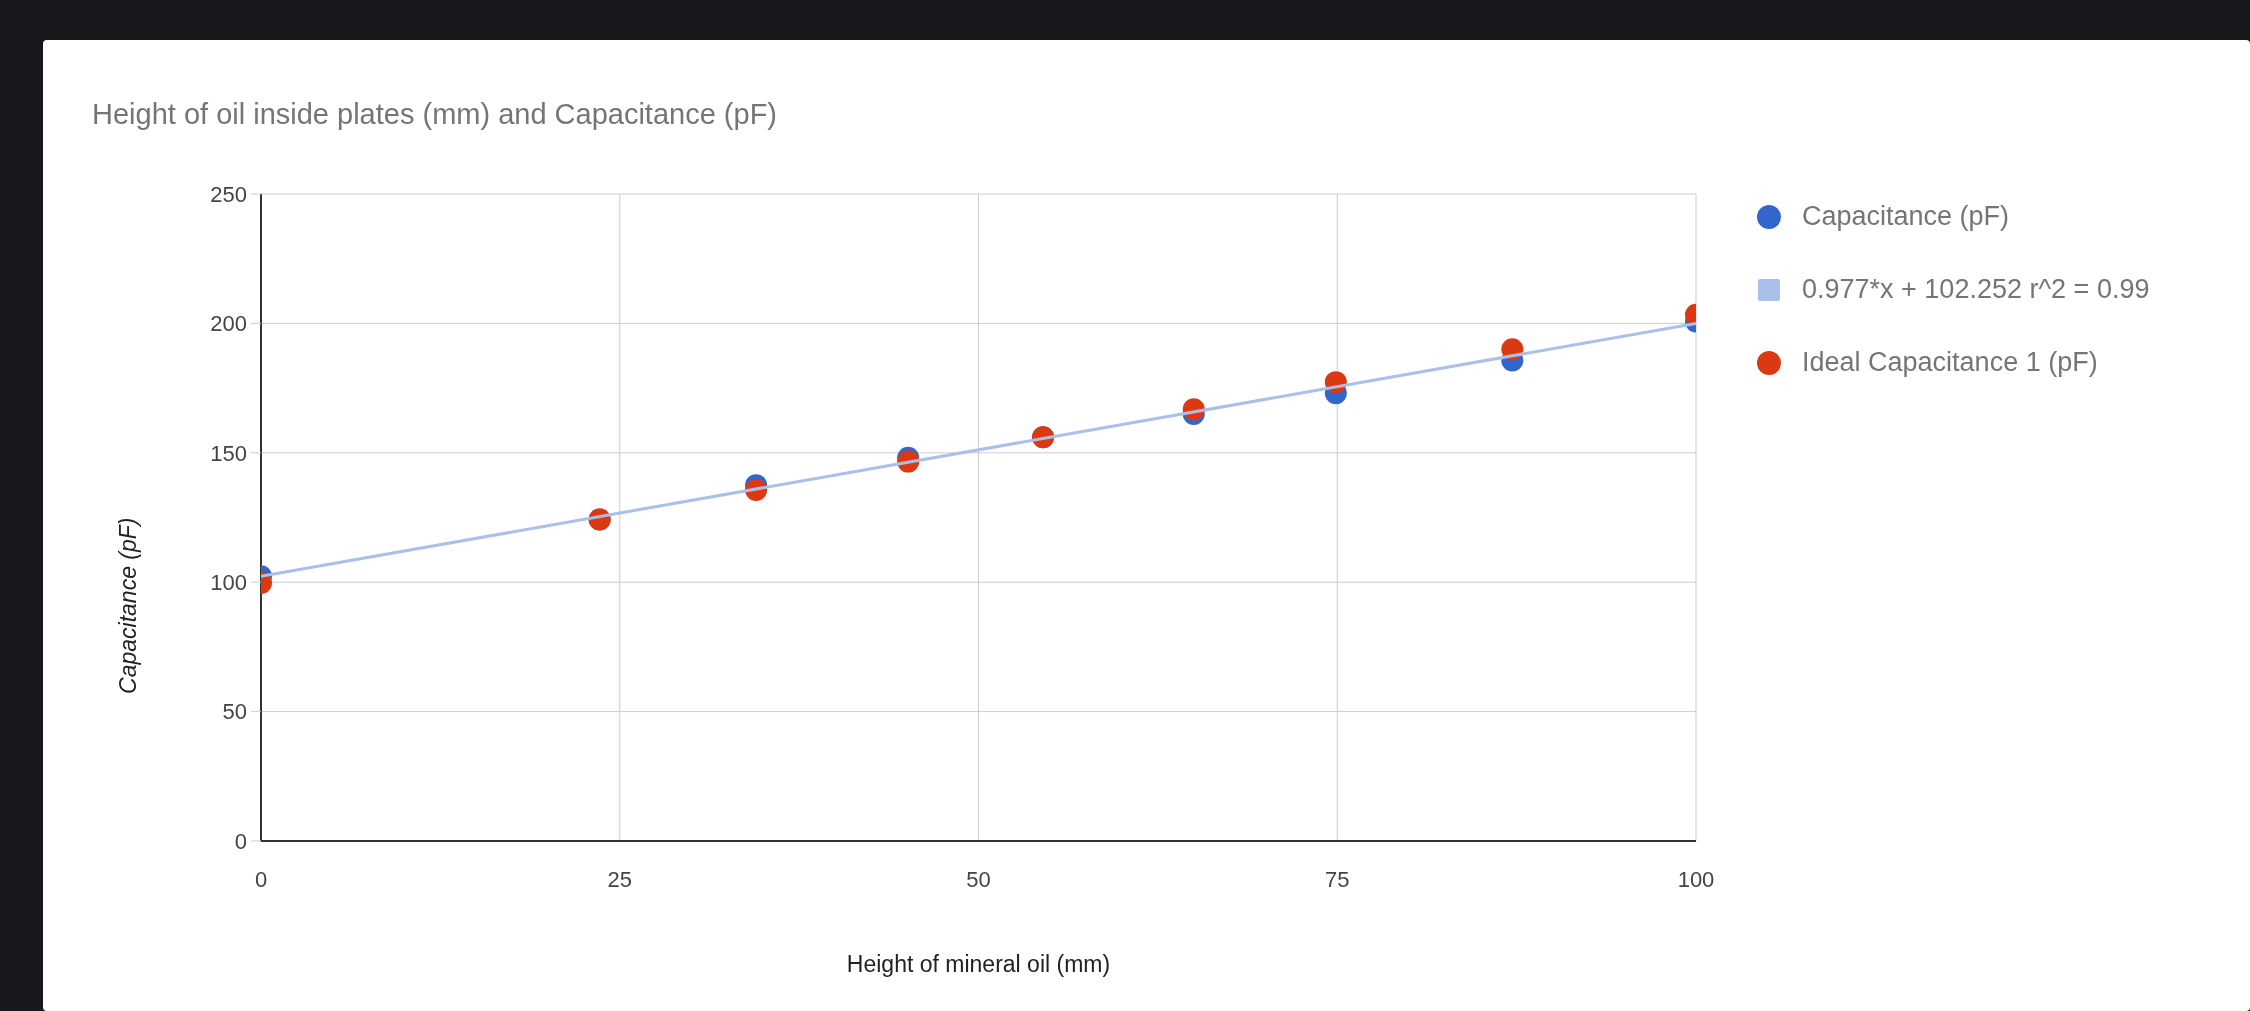 The height and width of the screenshot is (1011, 2250). I want to click on x-tick-label: 0, so click(261, 879).